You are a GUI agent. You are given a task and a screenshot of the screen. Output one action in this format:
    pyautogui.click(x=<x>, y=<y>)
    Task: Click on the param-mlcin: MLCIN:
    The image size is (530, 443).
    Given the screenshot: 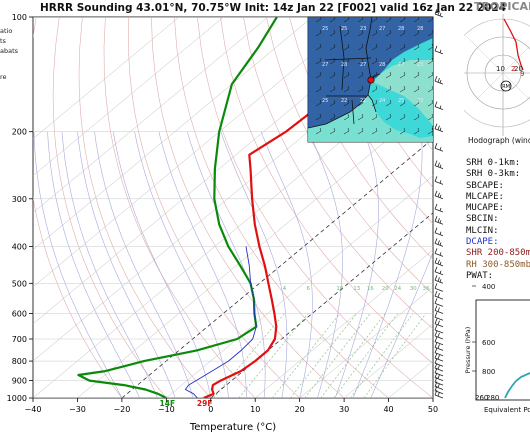 What is the action you would take?
    pyautogui.click(x=482, y=230)
    